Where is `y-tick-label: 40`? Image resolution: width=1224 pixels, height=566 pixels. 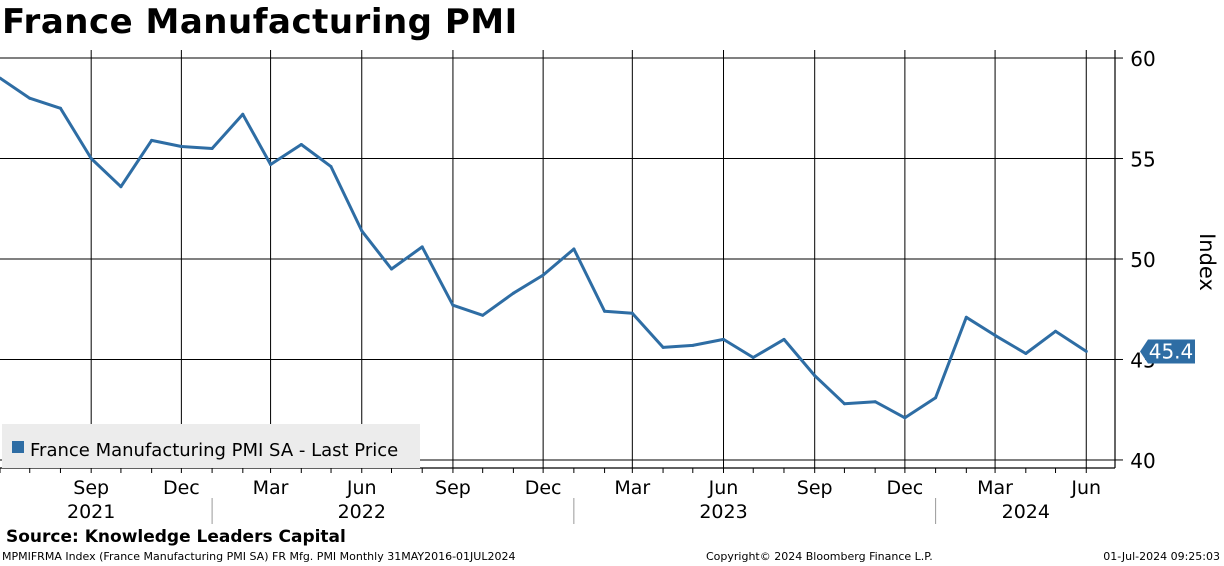
y-tick-label: 40 is located at coordinates (1142, 461).